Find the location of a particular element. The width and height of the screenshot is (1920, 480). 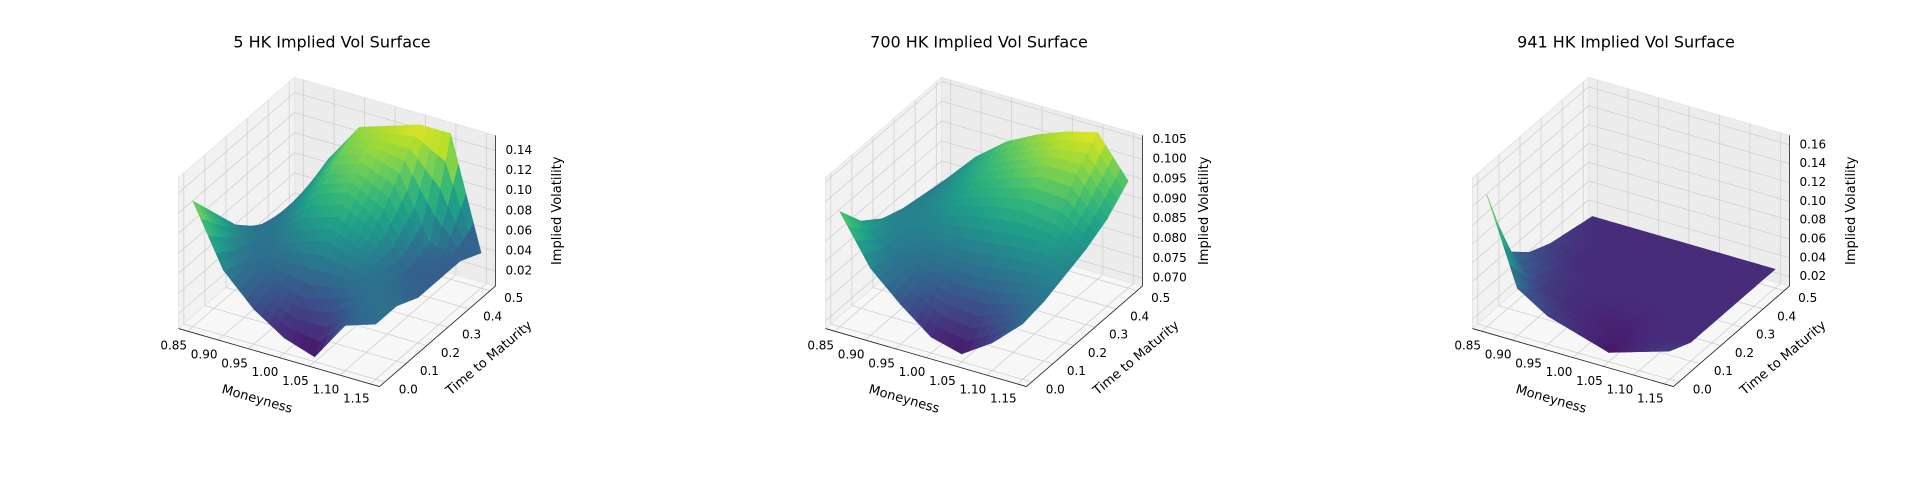

z-tick-label: 0.105 is located at coordinates (1169, 139).